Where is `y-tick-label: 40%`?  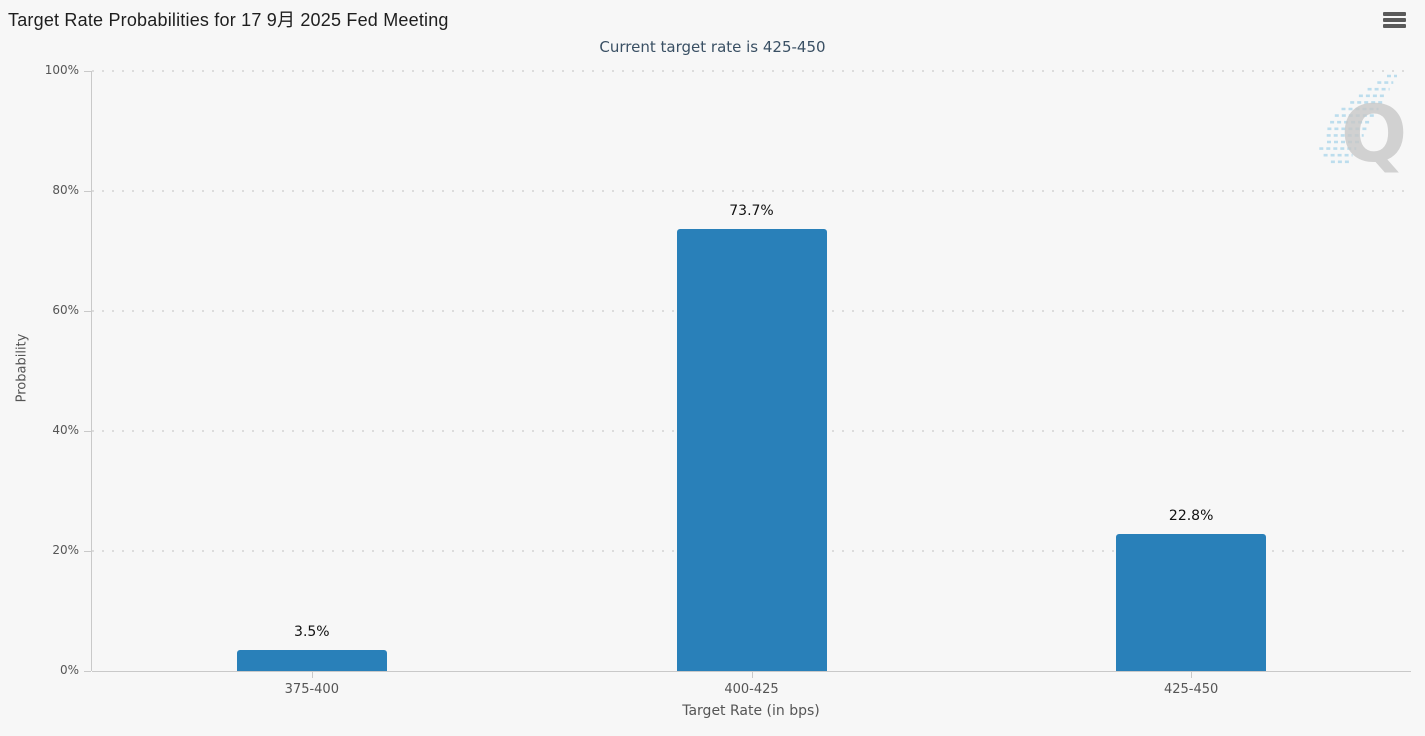 y-tick-label: 40% is located at coordinates (65, 430).